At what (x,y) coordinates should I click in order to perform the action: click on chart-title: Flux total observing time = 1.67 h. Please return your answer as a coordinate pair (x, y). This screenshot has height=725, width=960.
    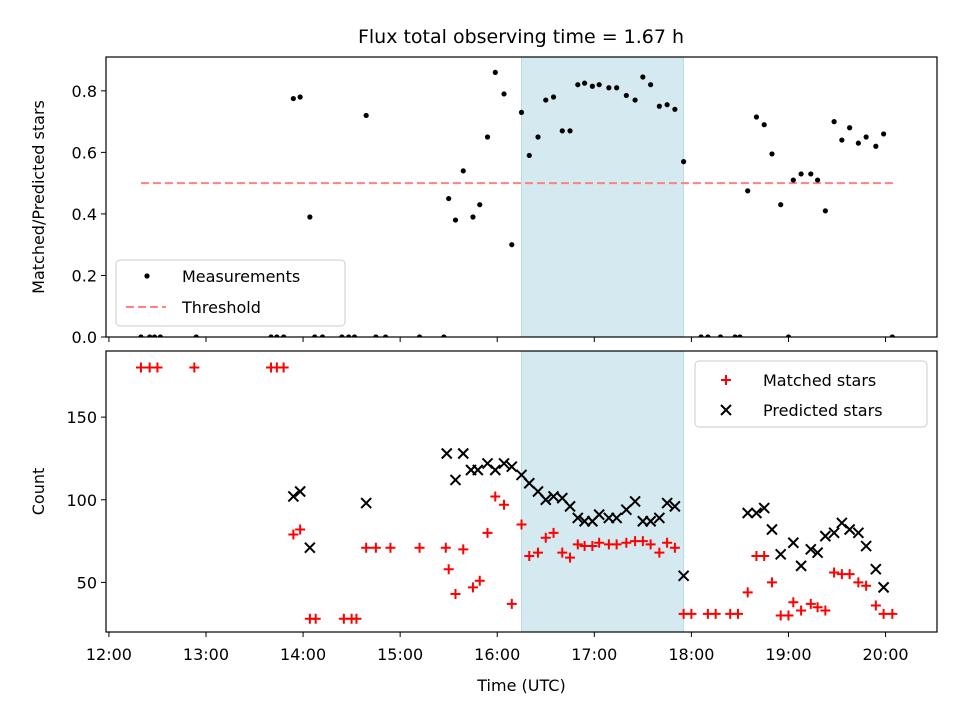
    Looking at the image, I should click on (521, 37).